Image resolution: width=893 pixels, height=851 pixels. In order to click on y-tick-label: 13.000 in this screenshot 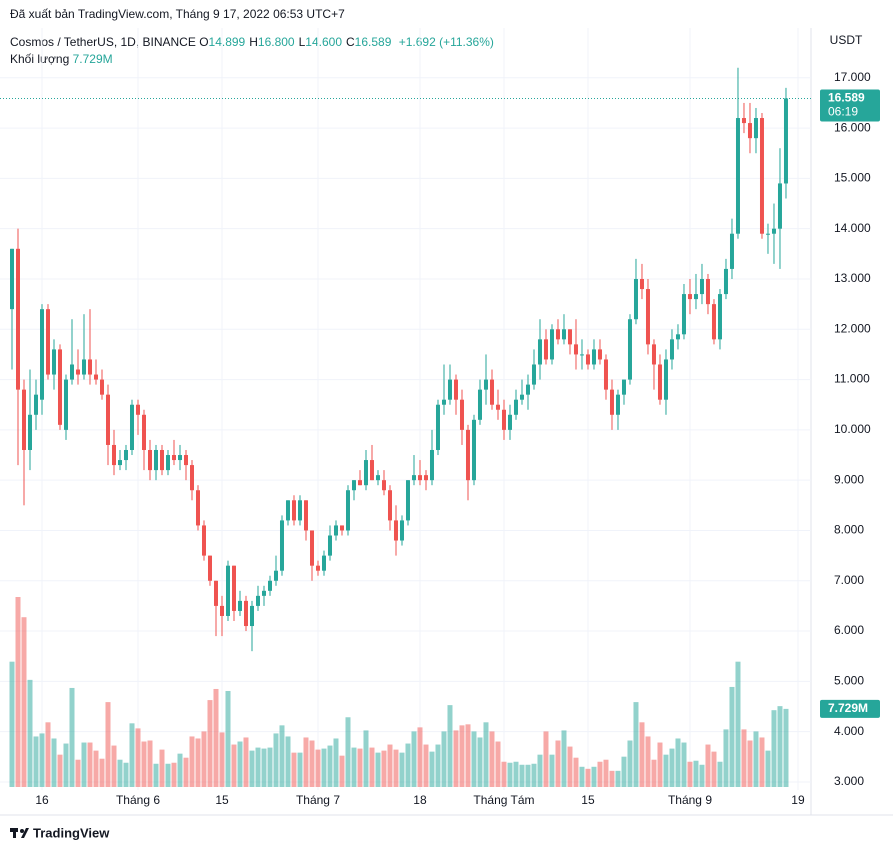, I will do `click(852, 278)`.